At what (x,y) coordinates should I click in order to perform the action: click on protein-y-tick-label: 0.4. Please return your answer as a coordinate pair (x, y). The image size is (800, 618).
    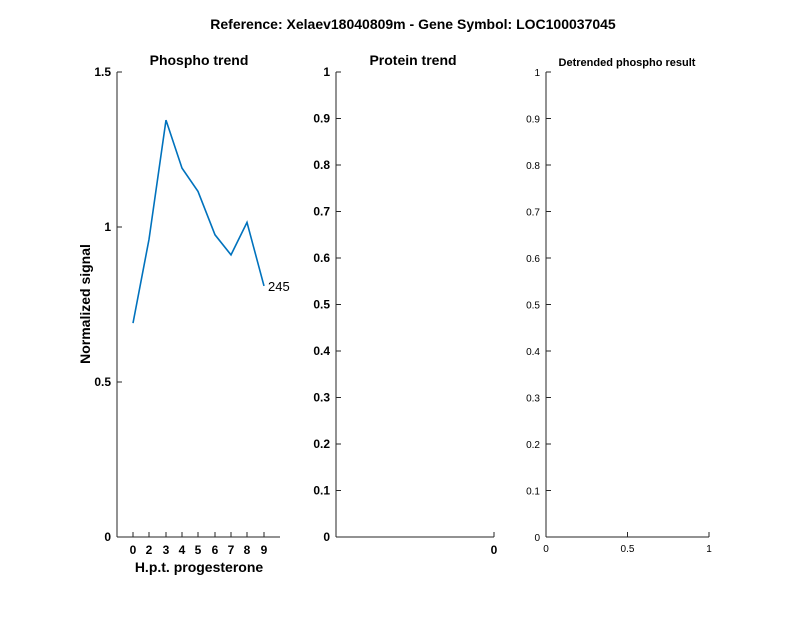
    Looking at the image, I should click on (321, 351).